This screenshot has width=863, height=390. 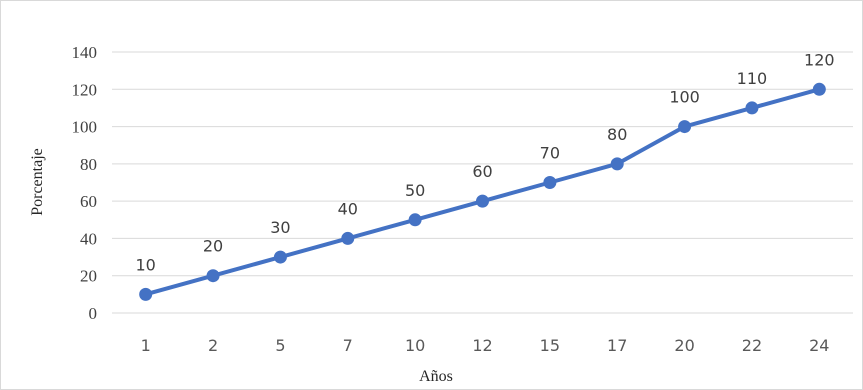 What do you see at coordinates (617, 134) in the screenshot?
I see `data-label: 80` at bounding box center [617, 134].